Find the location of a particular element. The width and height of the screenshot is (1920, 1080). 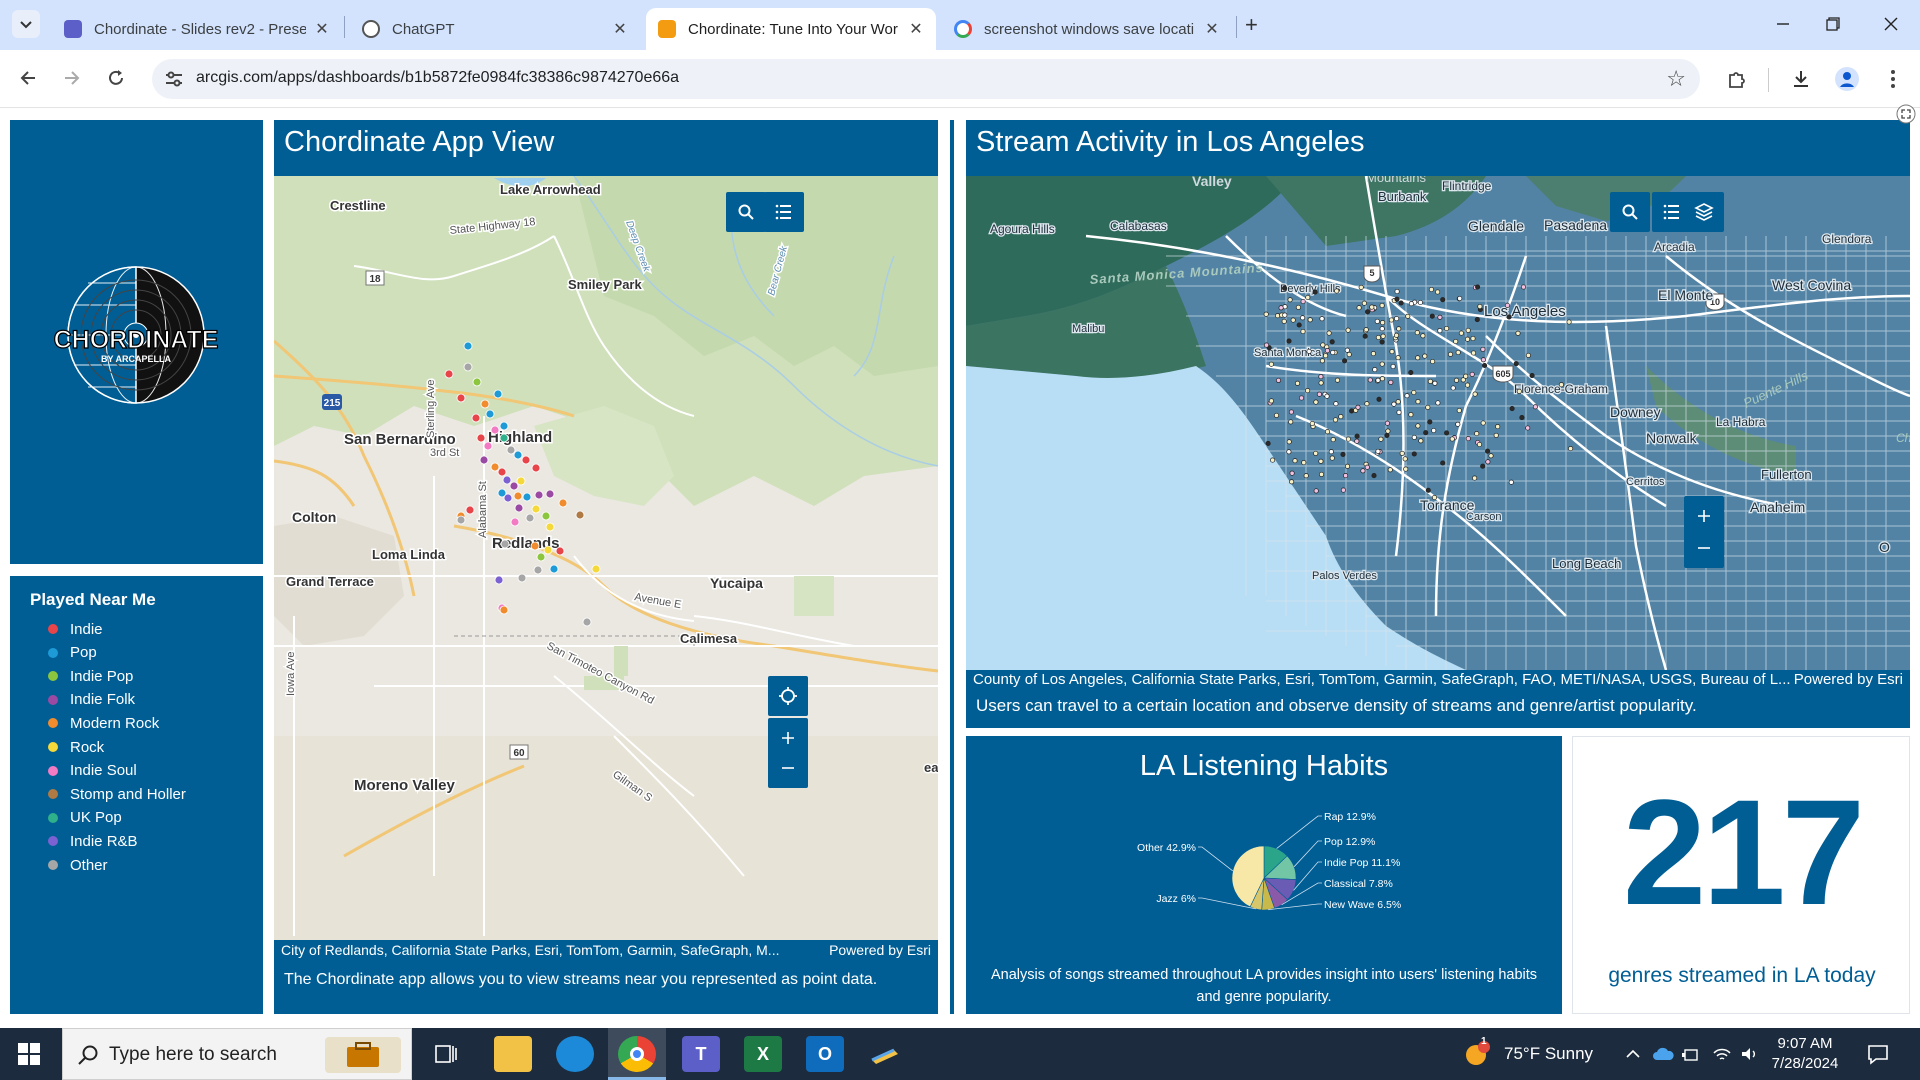

onedrive-cloud-icon is located at coordinates (1663, 1054).